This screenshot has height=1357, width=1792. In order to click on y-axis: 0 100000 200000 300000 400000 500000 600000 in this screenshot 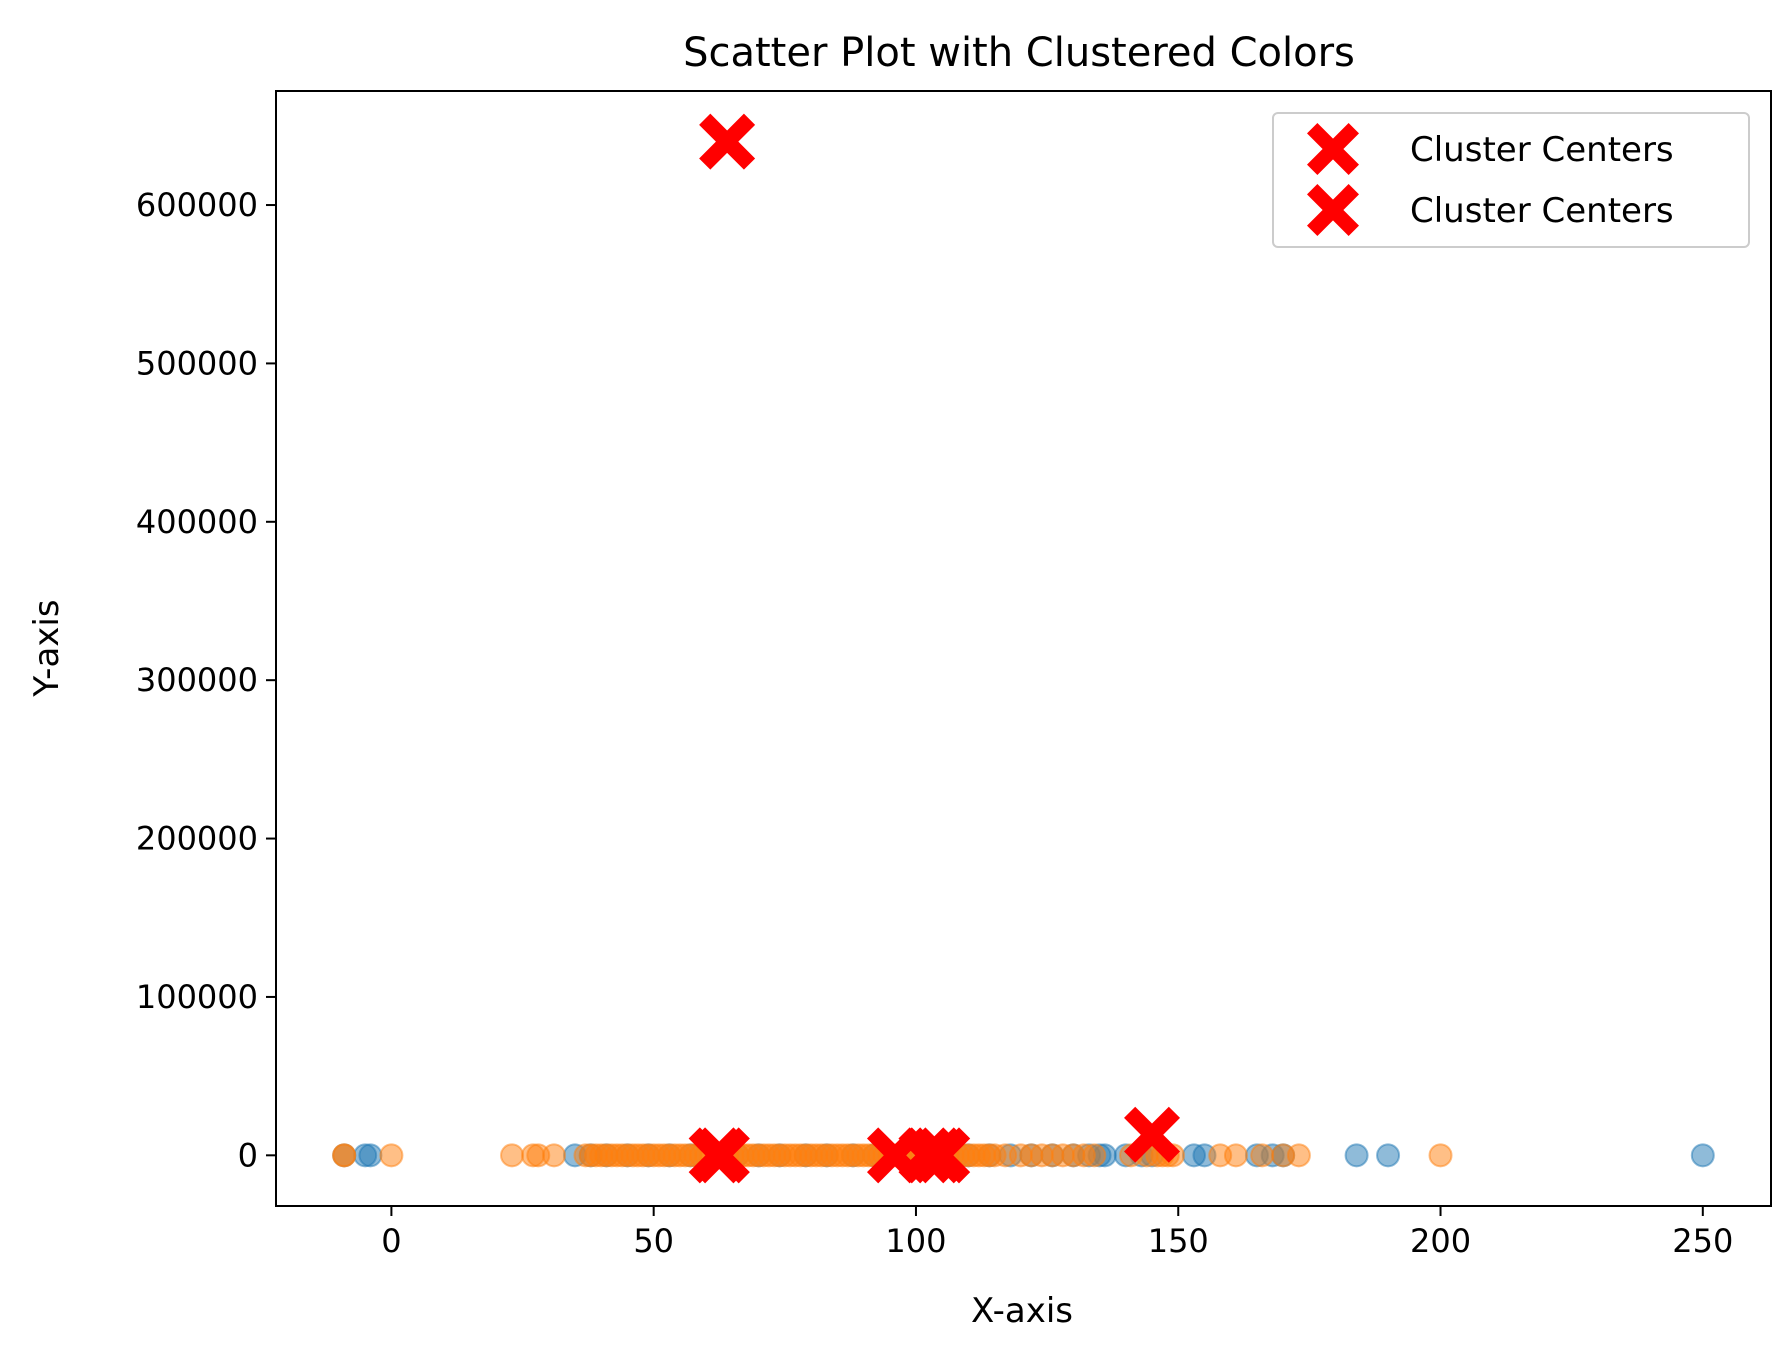, I will do `click(206, 680)`.